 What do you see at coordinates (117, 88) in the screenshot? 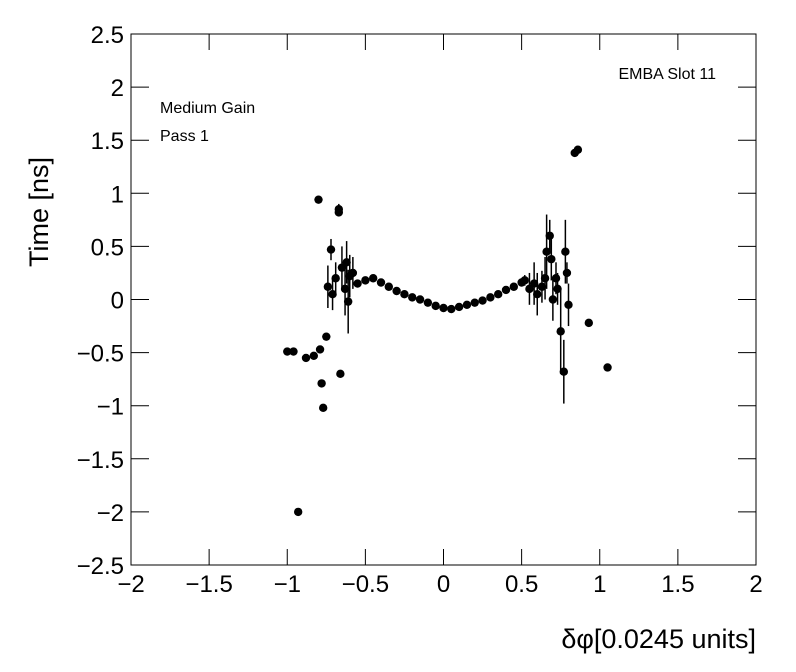
I see `y-tick-label: 2` at bounding box center [117, 88].